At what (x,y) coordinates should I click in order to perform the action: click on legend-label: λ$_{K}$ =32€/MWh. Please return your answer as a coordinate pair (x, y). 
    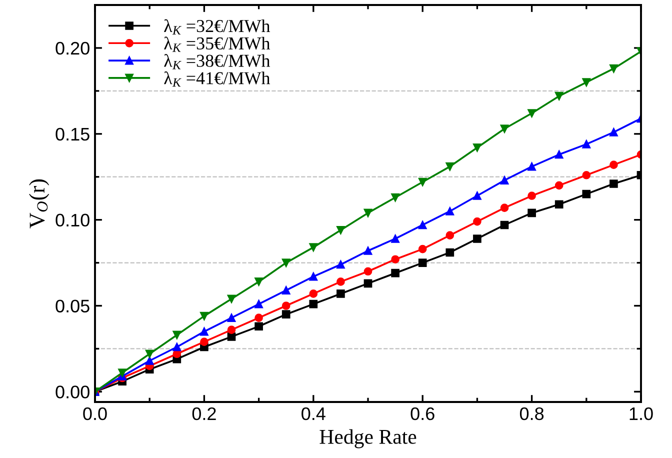
    Looking at the image, I should click on (217, 26).